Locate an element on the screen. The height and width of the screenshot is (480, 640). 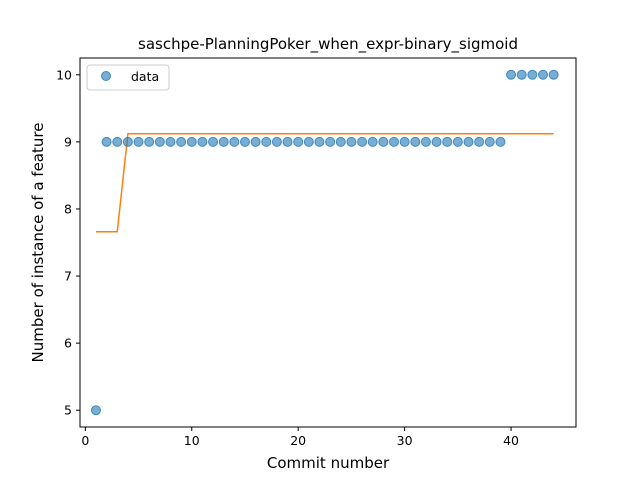
x-tick-label: 20 is located at coordinates (298, 440).